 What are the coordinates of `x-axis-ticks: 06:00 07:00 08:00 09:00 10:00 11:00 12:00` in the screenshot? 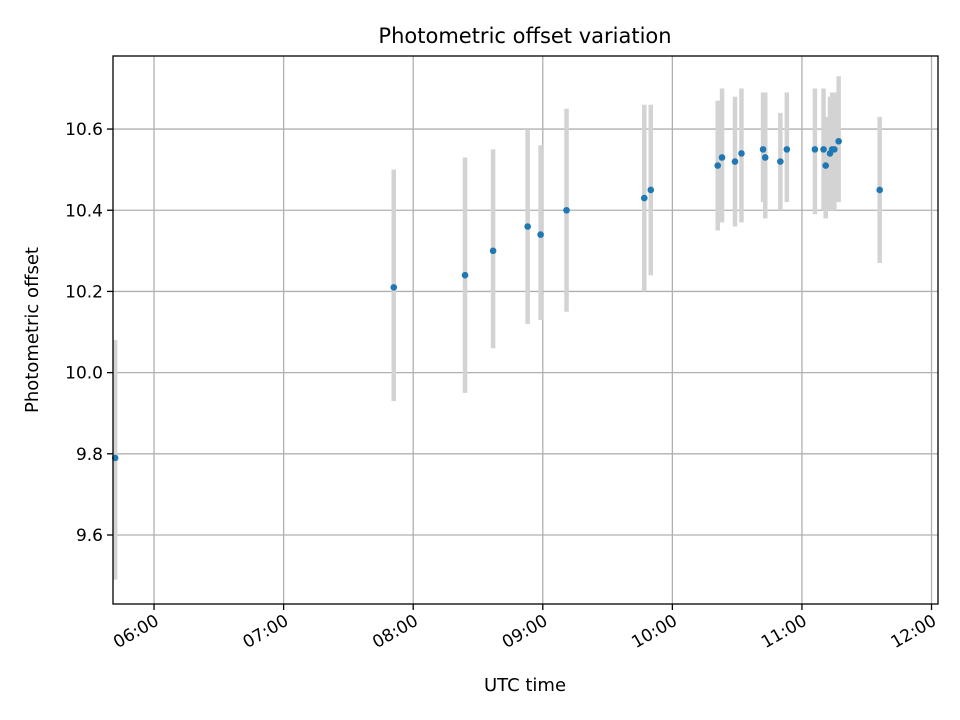 It's located at (525, 628).